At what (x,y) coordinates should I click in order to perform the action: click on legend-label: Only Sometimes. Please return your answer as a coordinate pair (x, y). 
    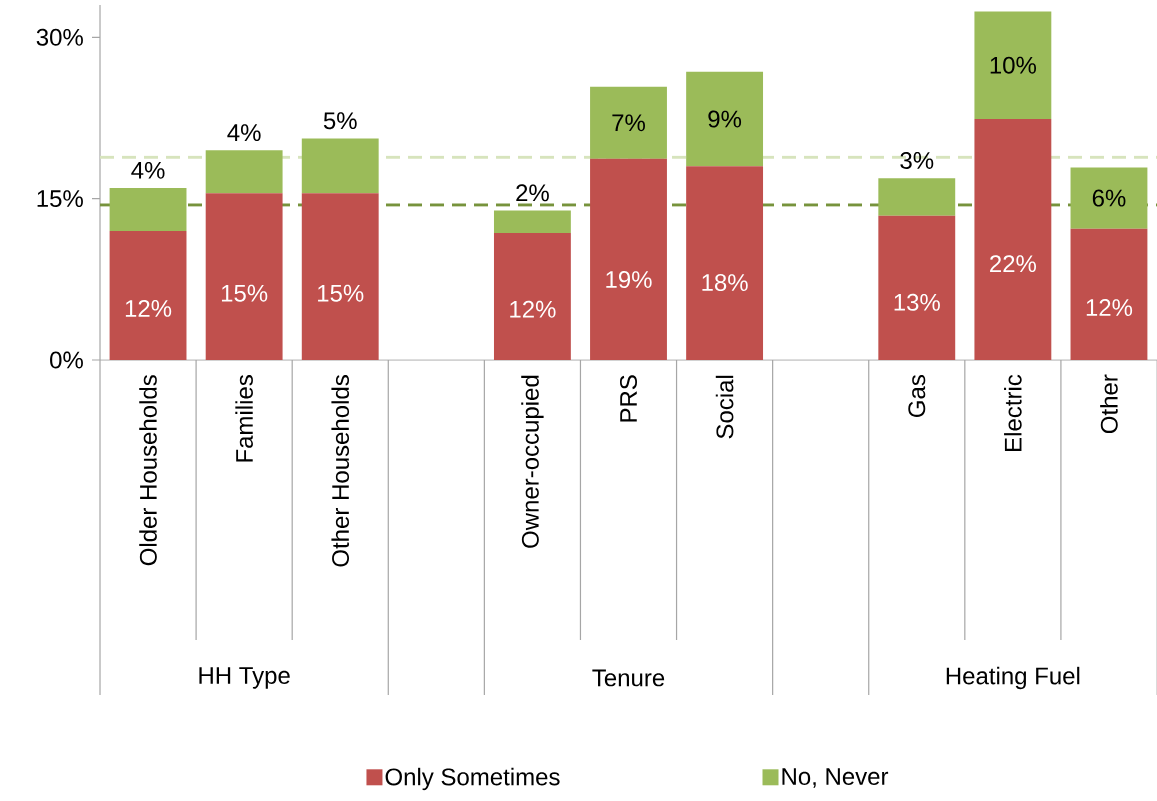
    Looking at the image, I should click on (472, 779).